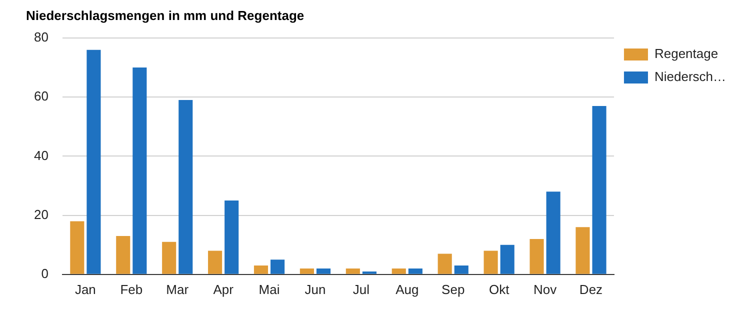  I want to click on y-tick-label: 40, so click(41, 155).